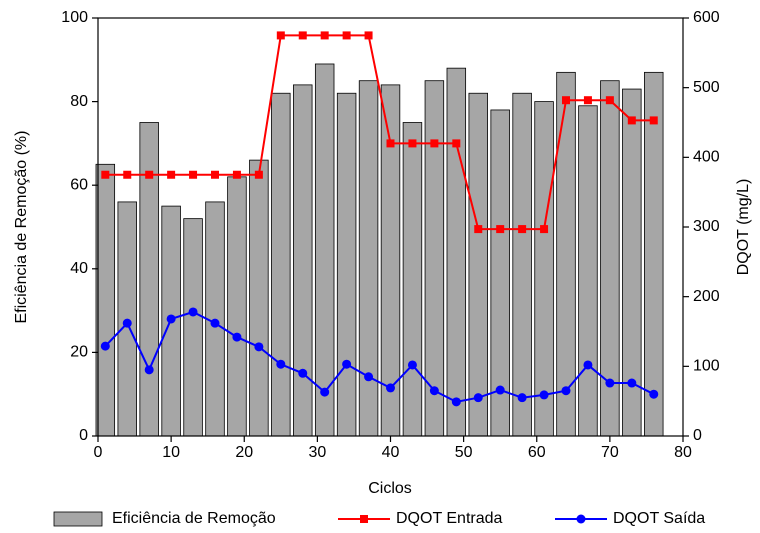 This screenshot has height=533, width=760. What do you see at coordinates (98, 452) in the screenshot?
I see `x-tick-label: 0` at bounding box center [98, 452].